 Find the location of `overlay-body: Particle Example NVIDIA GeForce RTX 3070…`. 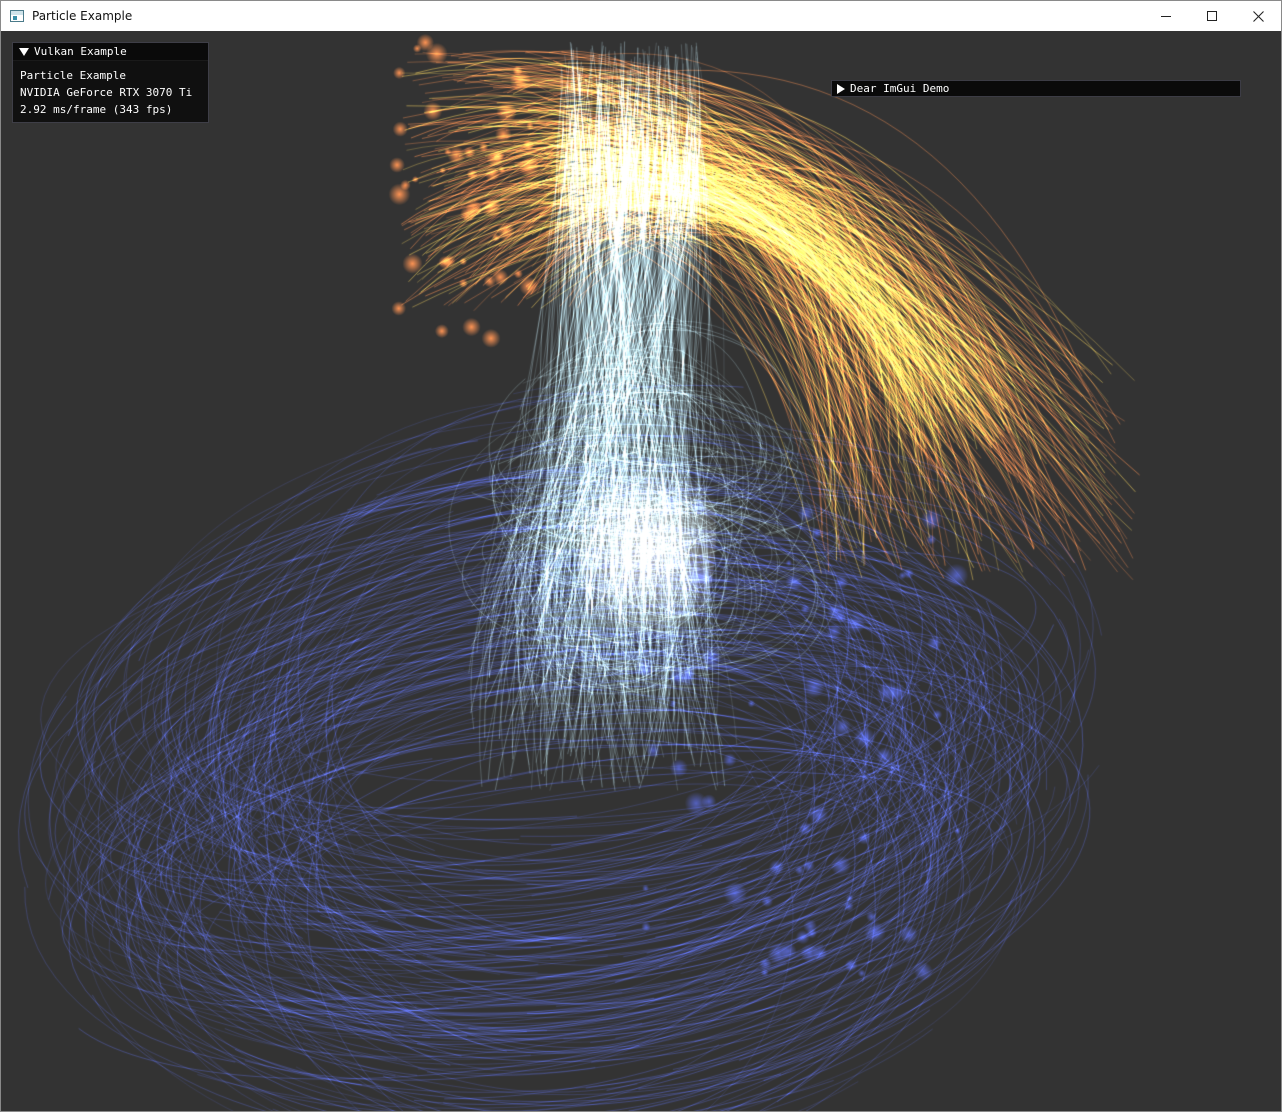

overlay-body: Particle Example NVIDIA GeForce RTX 3070… is located at coordinates (110, 89).